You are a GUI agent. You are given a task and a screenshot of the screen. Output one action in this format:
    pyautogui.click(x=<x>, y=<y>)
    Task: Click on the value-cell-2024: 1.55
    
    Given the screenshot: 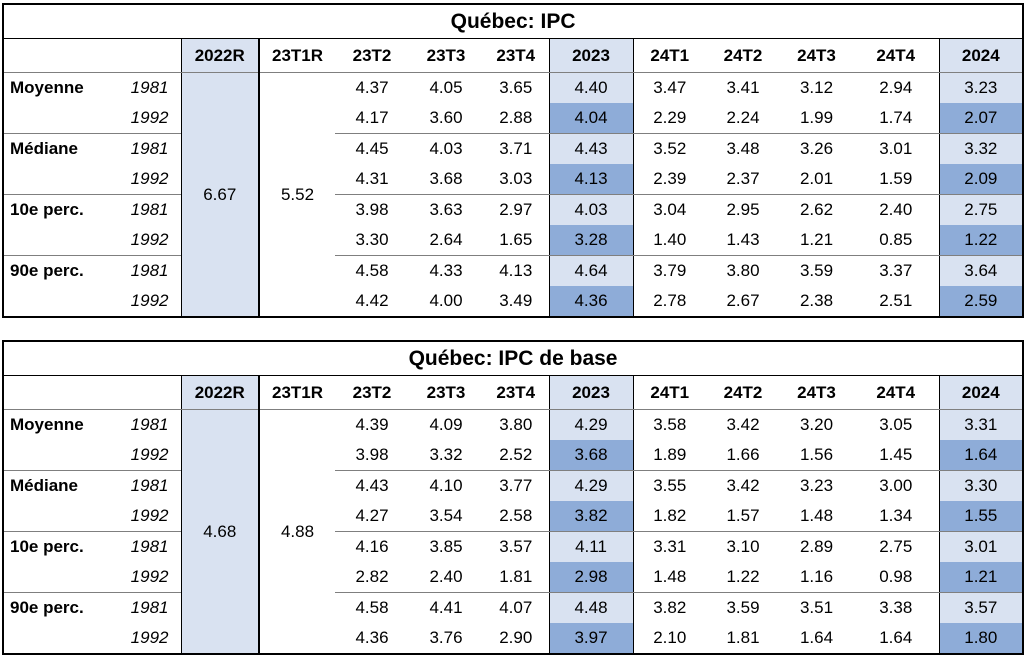 What is the action you would take?
    pyautogui.click(x=981, y=516)
    